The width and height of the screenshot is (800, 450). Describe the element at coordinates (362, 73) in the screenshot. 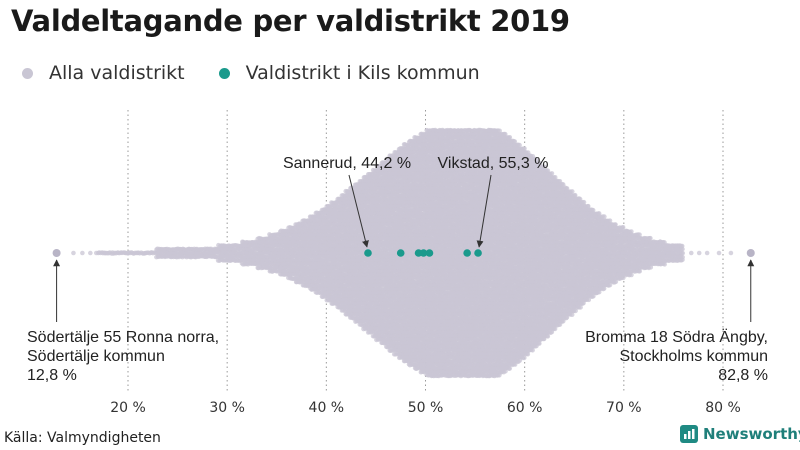

I see `legend-label-kil: Valdistrikt i Kils kommun` at that location.